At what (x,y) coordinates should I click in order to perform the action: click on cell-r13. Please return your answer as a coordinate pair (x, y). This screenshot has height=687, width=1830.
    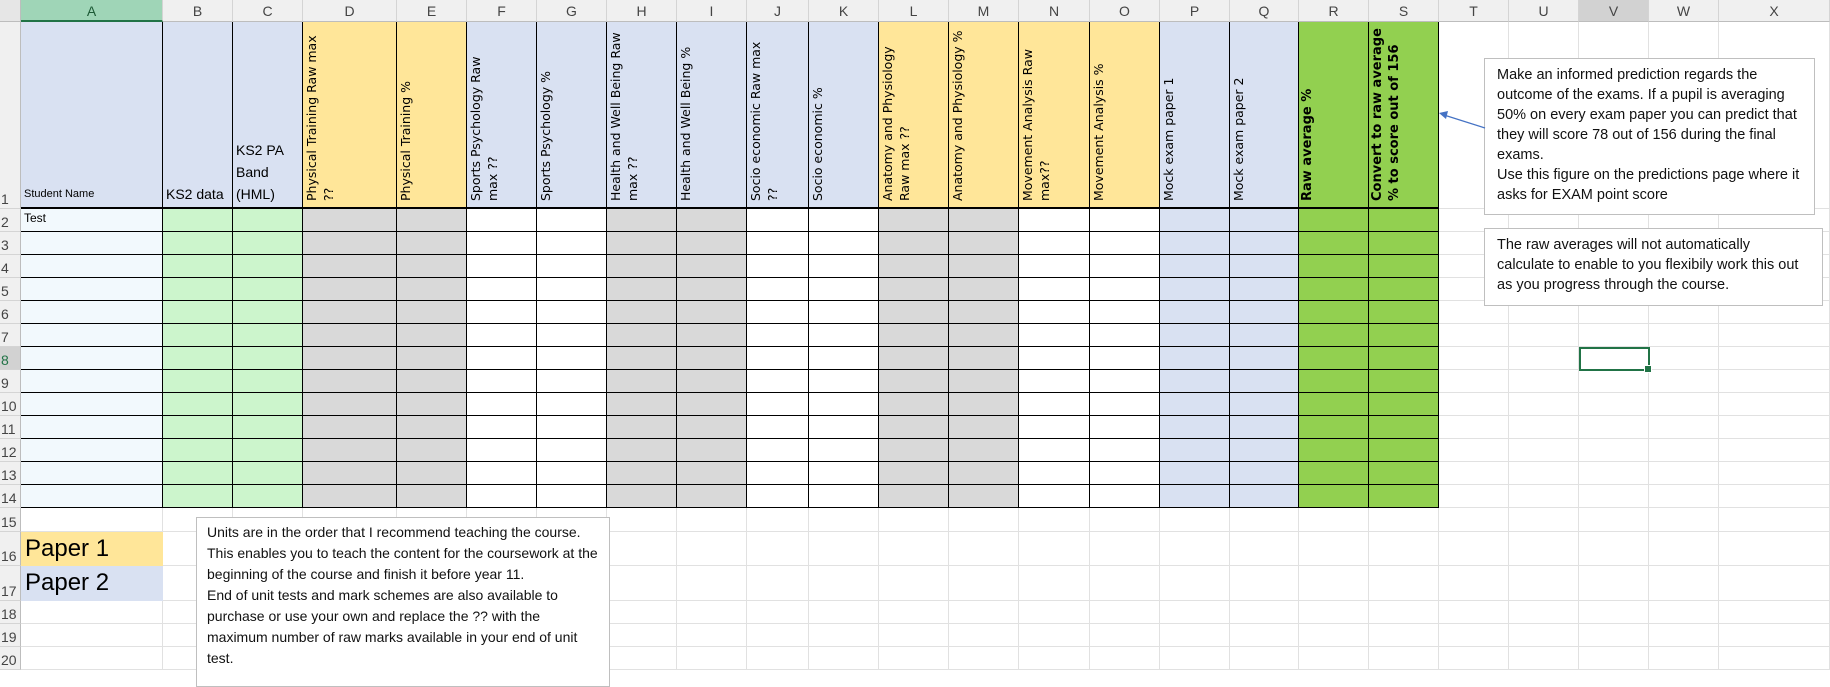
    Looking at the image, I should click on (1334, 473).